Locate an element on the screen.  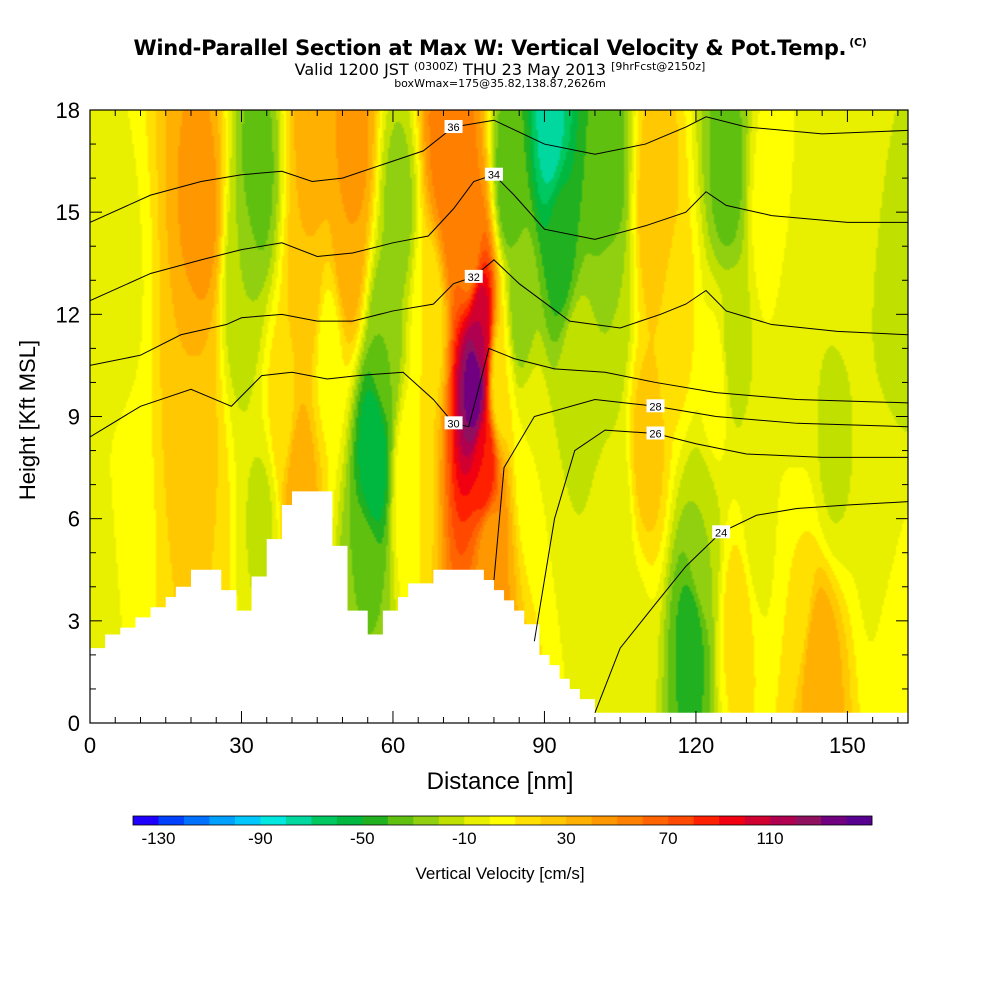
y-axis-label: Height [Kft MSL] is located at coordinates (27, 420).